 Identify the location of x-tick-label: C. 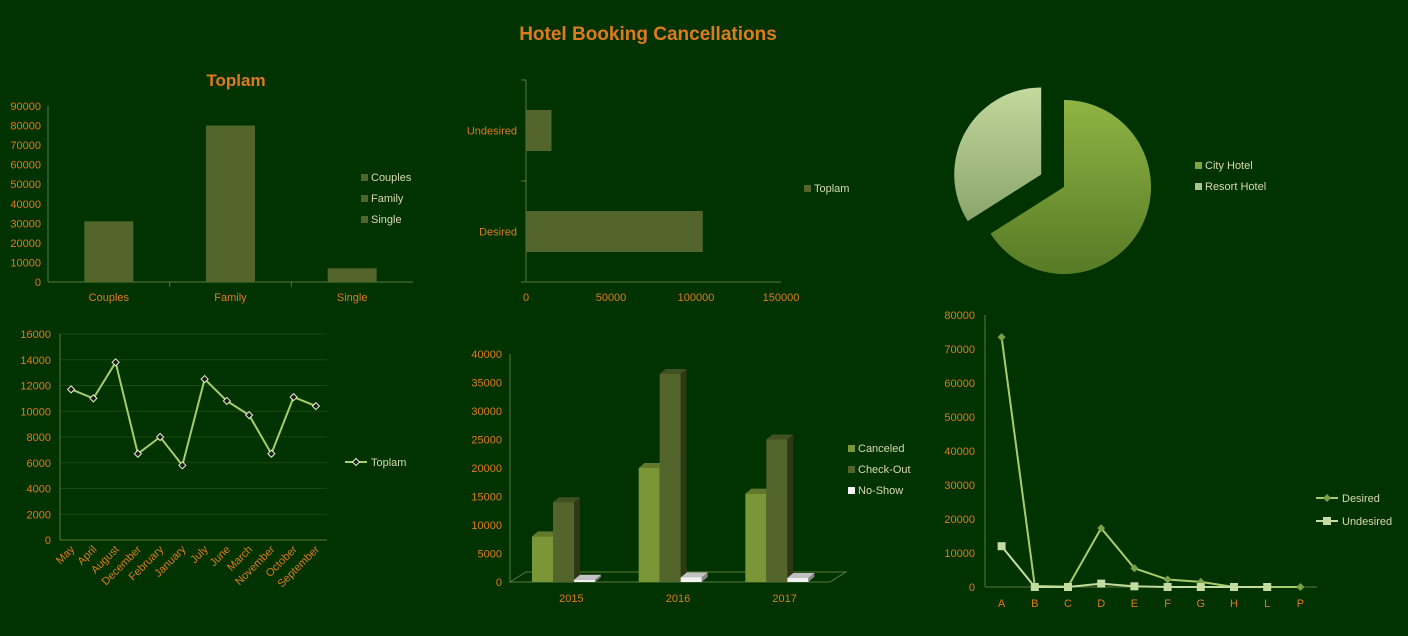
(1068, 604).